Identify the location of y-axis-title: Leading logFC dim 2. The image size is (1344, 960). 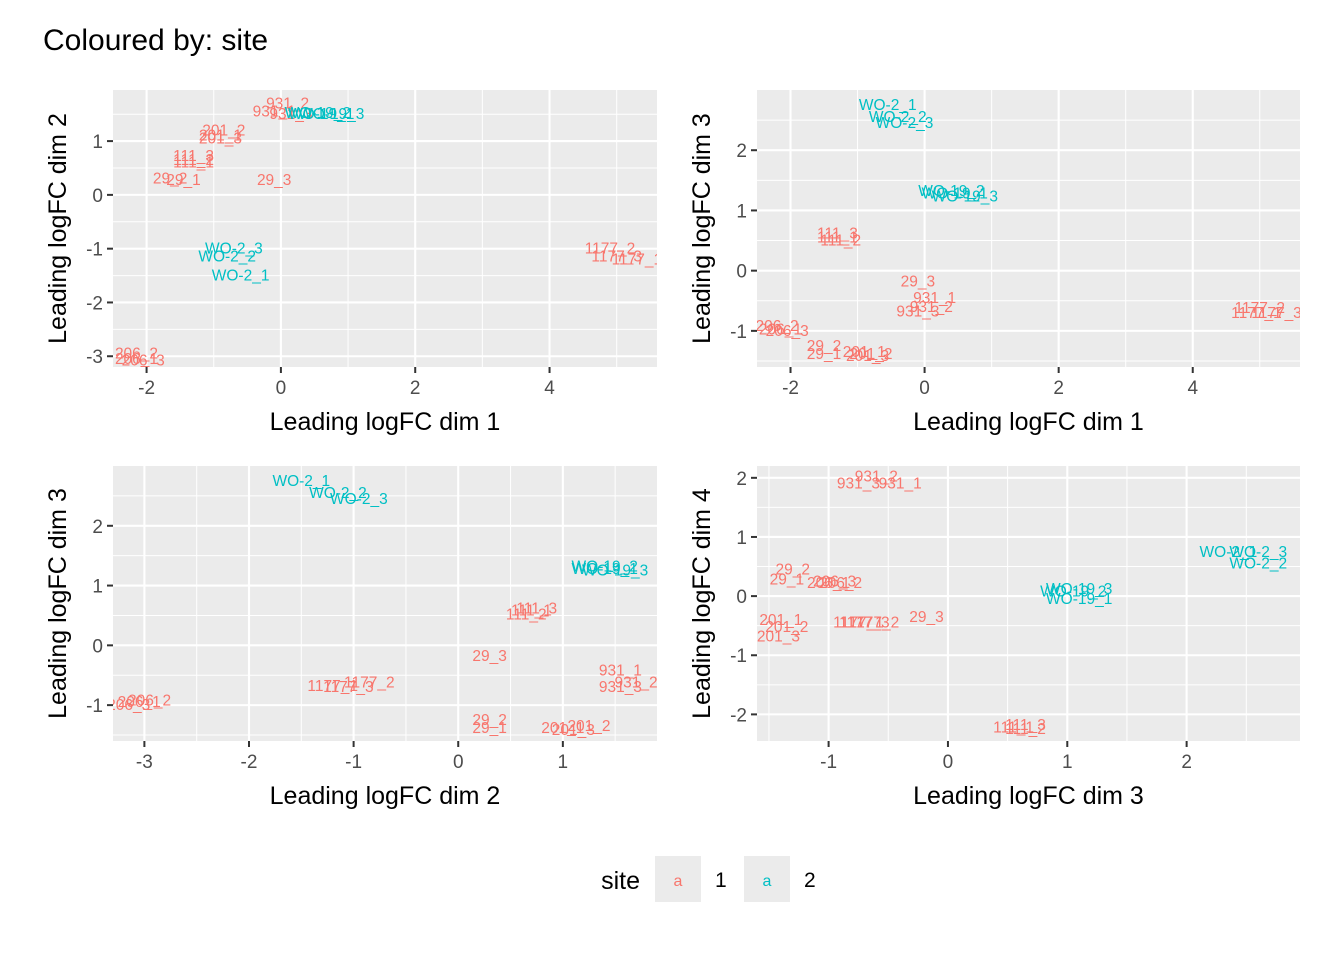
(58, 228).